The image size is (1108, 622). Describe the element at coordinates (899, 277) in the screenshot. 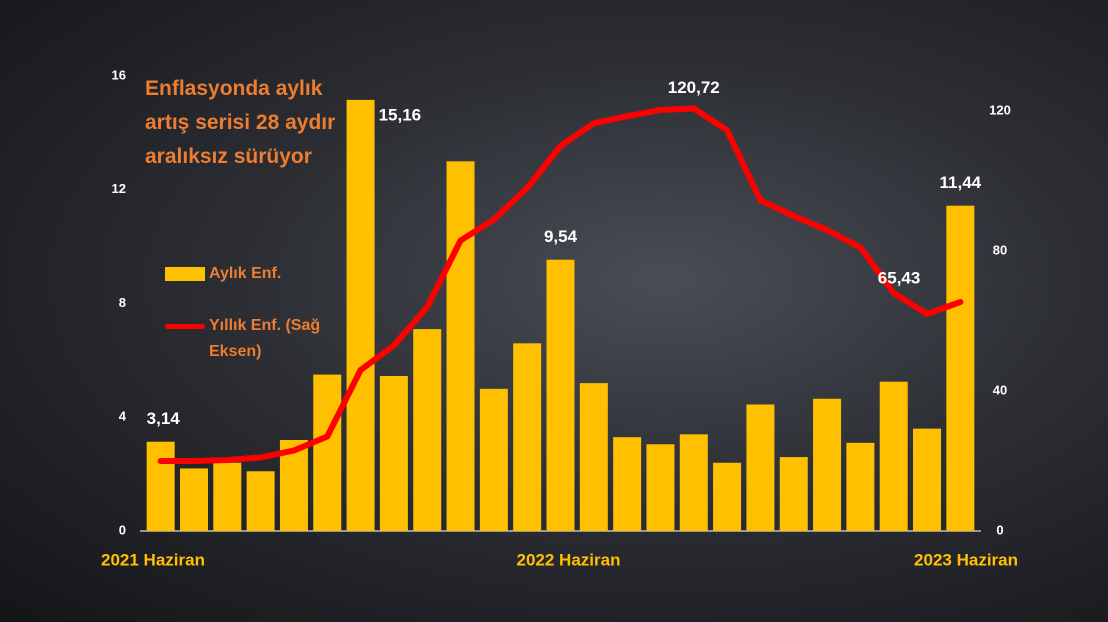

I see `value-label: 65,43` at that location.